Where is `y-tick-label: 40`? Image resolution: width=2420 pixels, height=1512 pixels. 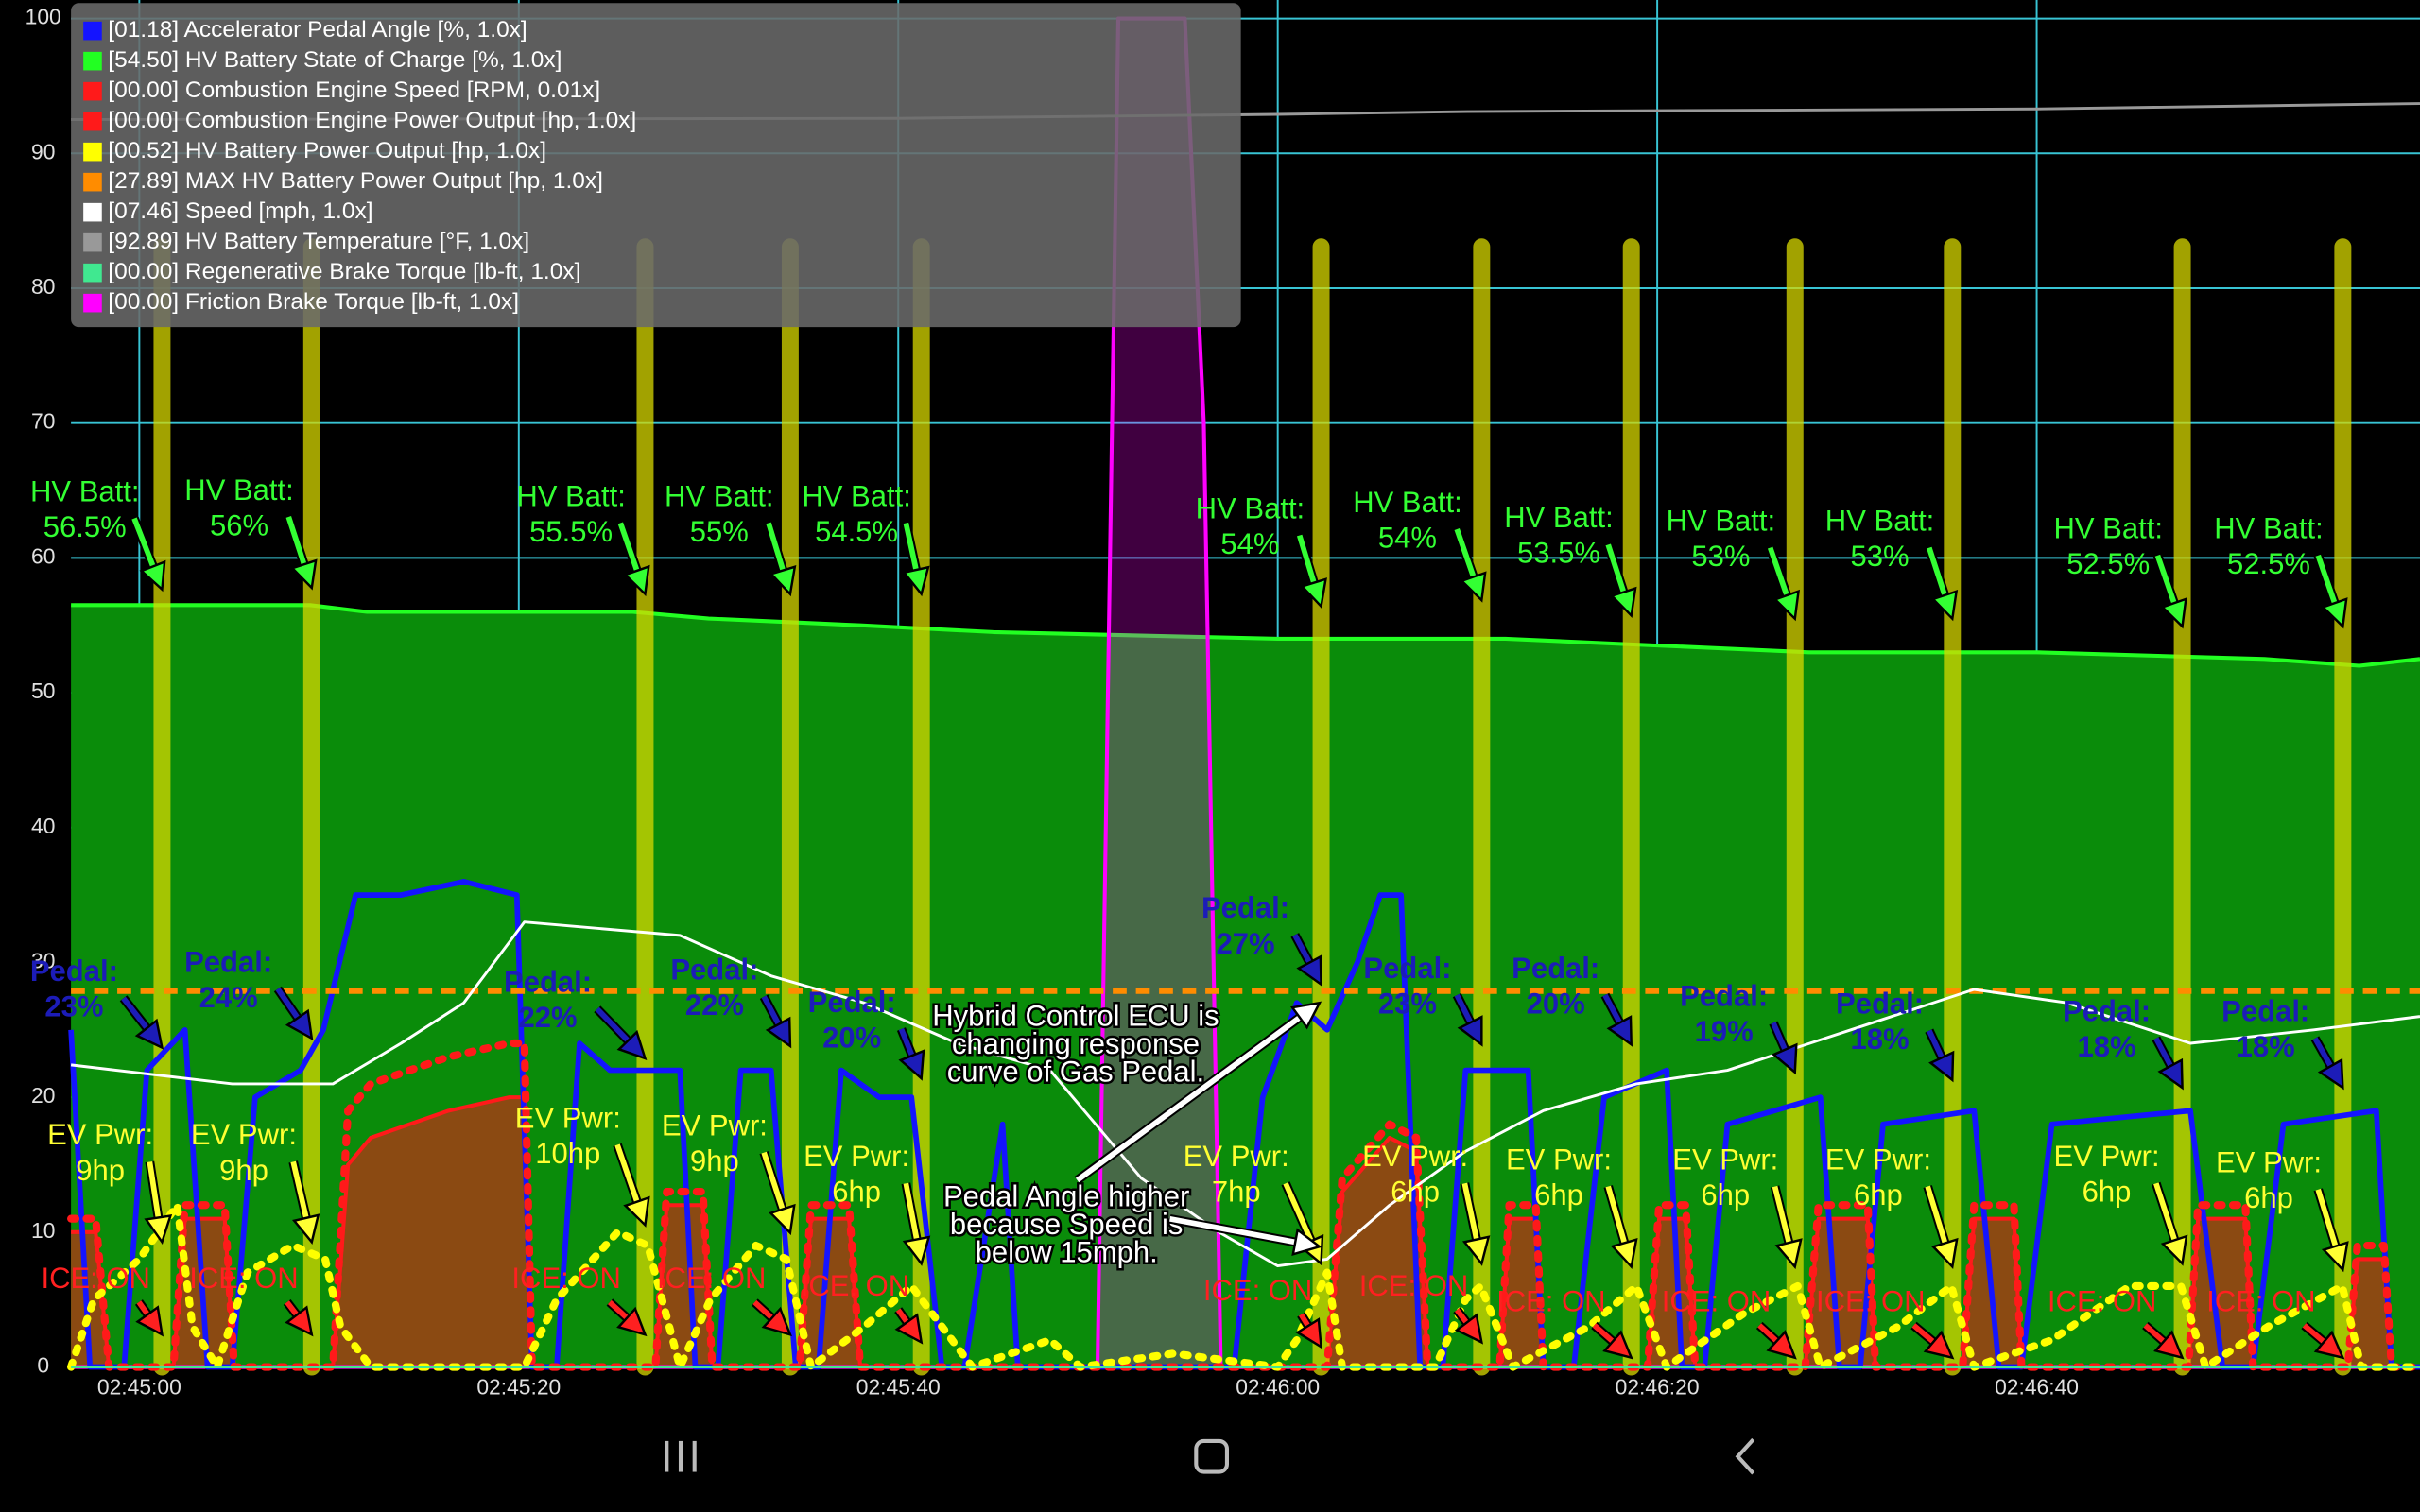
y-tick-label: 40 is located at coordinates (43, 826).